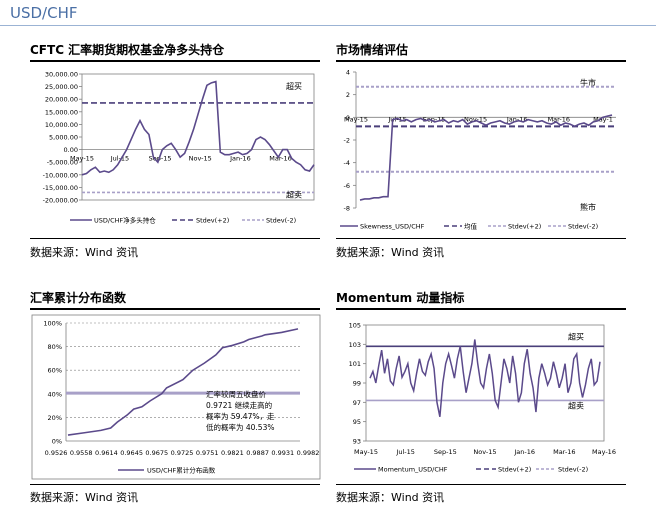  I want to click on x-tick-label: May-1, so click(603, 119).